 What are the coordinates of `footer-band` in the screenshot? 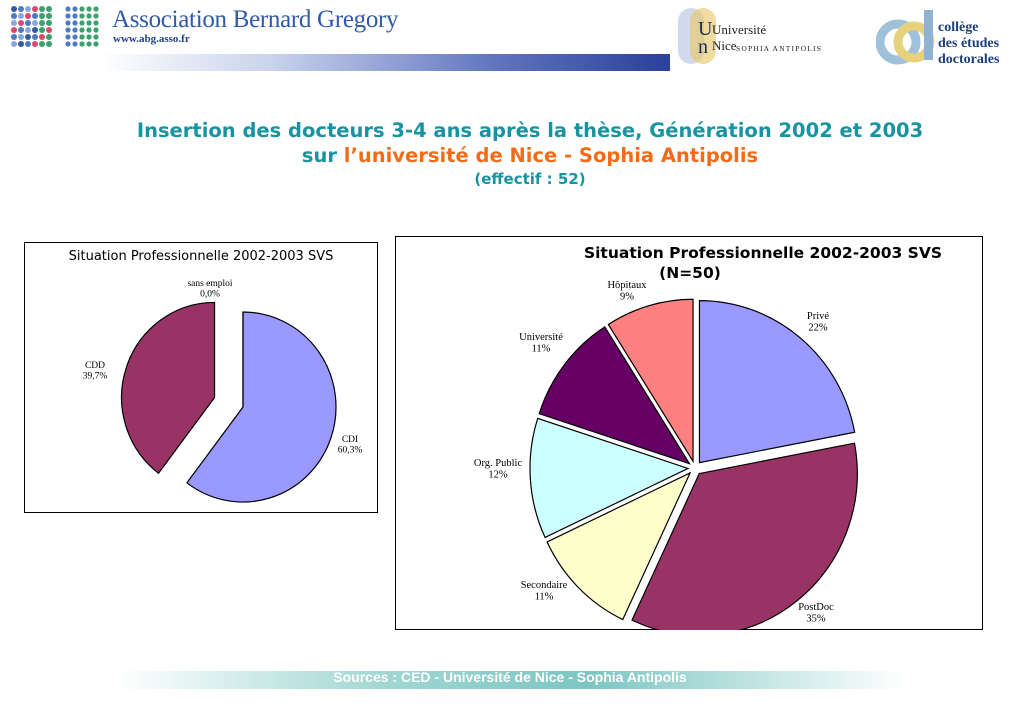 It's located at (510, 680).